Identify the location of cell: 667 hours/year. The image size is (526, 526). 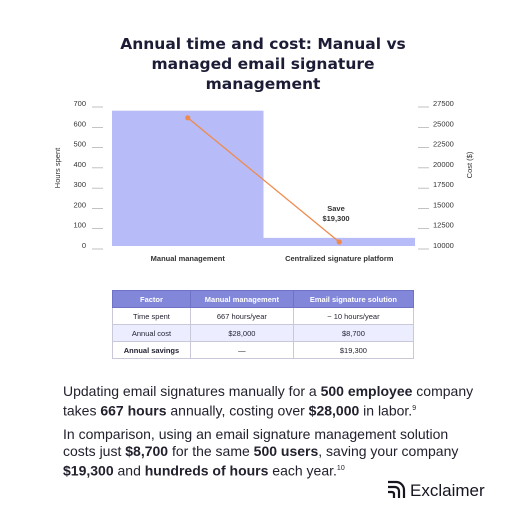
(241, 316).